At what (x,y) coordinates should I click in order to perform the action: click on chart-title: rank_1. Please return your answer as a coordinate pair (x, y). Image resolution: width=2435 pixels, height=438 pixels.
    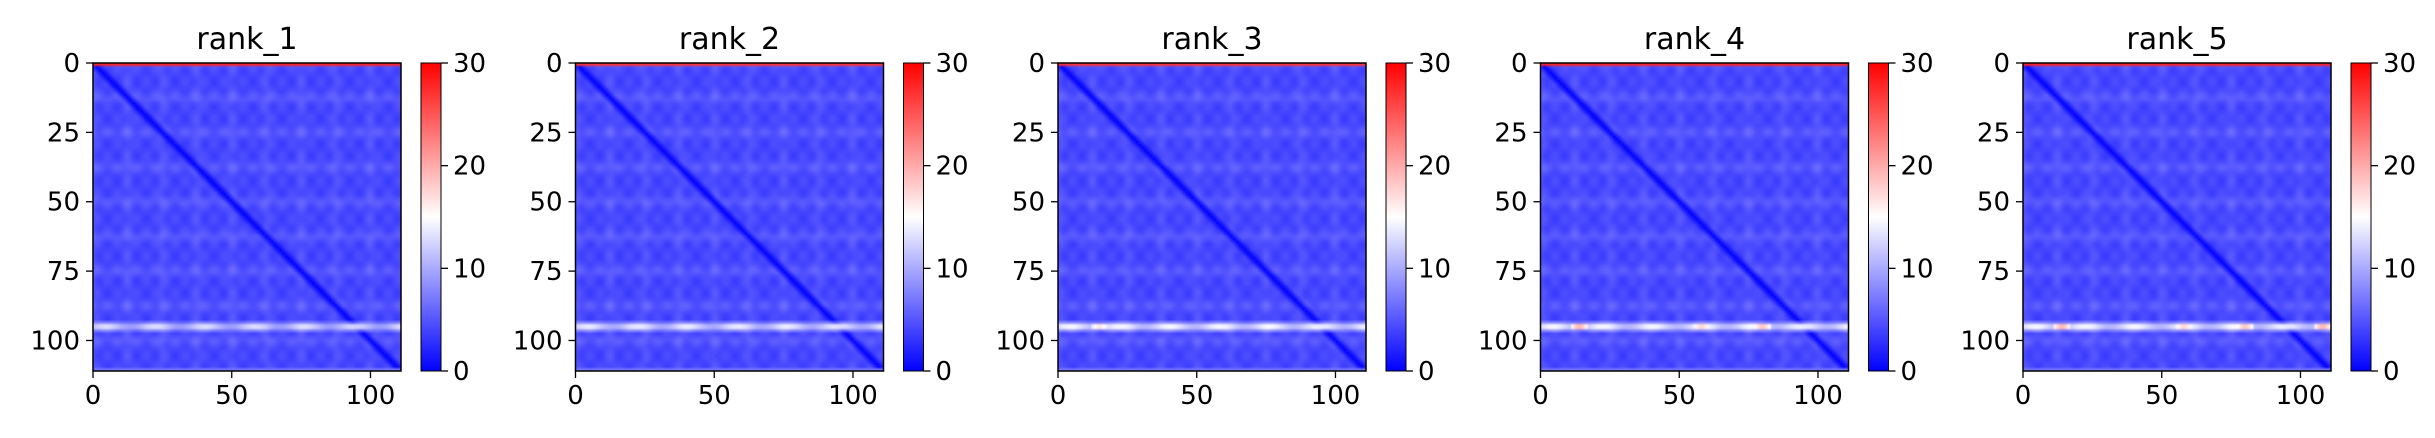
    Looking at the image, I should click on (246, 39).